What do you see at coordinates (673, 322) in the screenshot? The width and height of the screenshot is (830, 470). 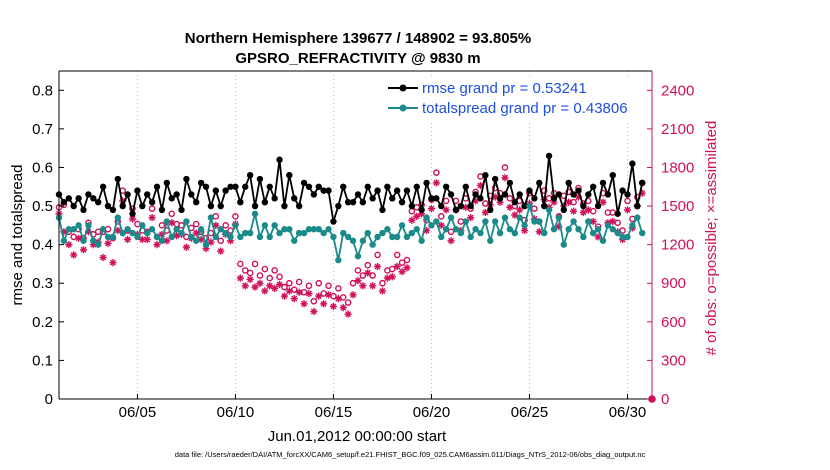 I see `y2-tick-label: 600` at bounding box center [673, 322].